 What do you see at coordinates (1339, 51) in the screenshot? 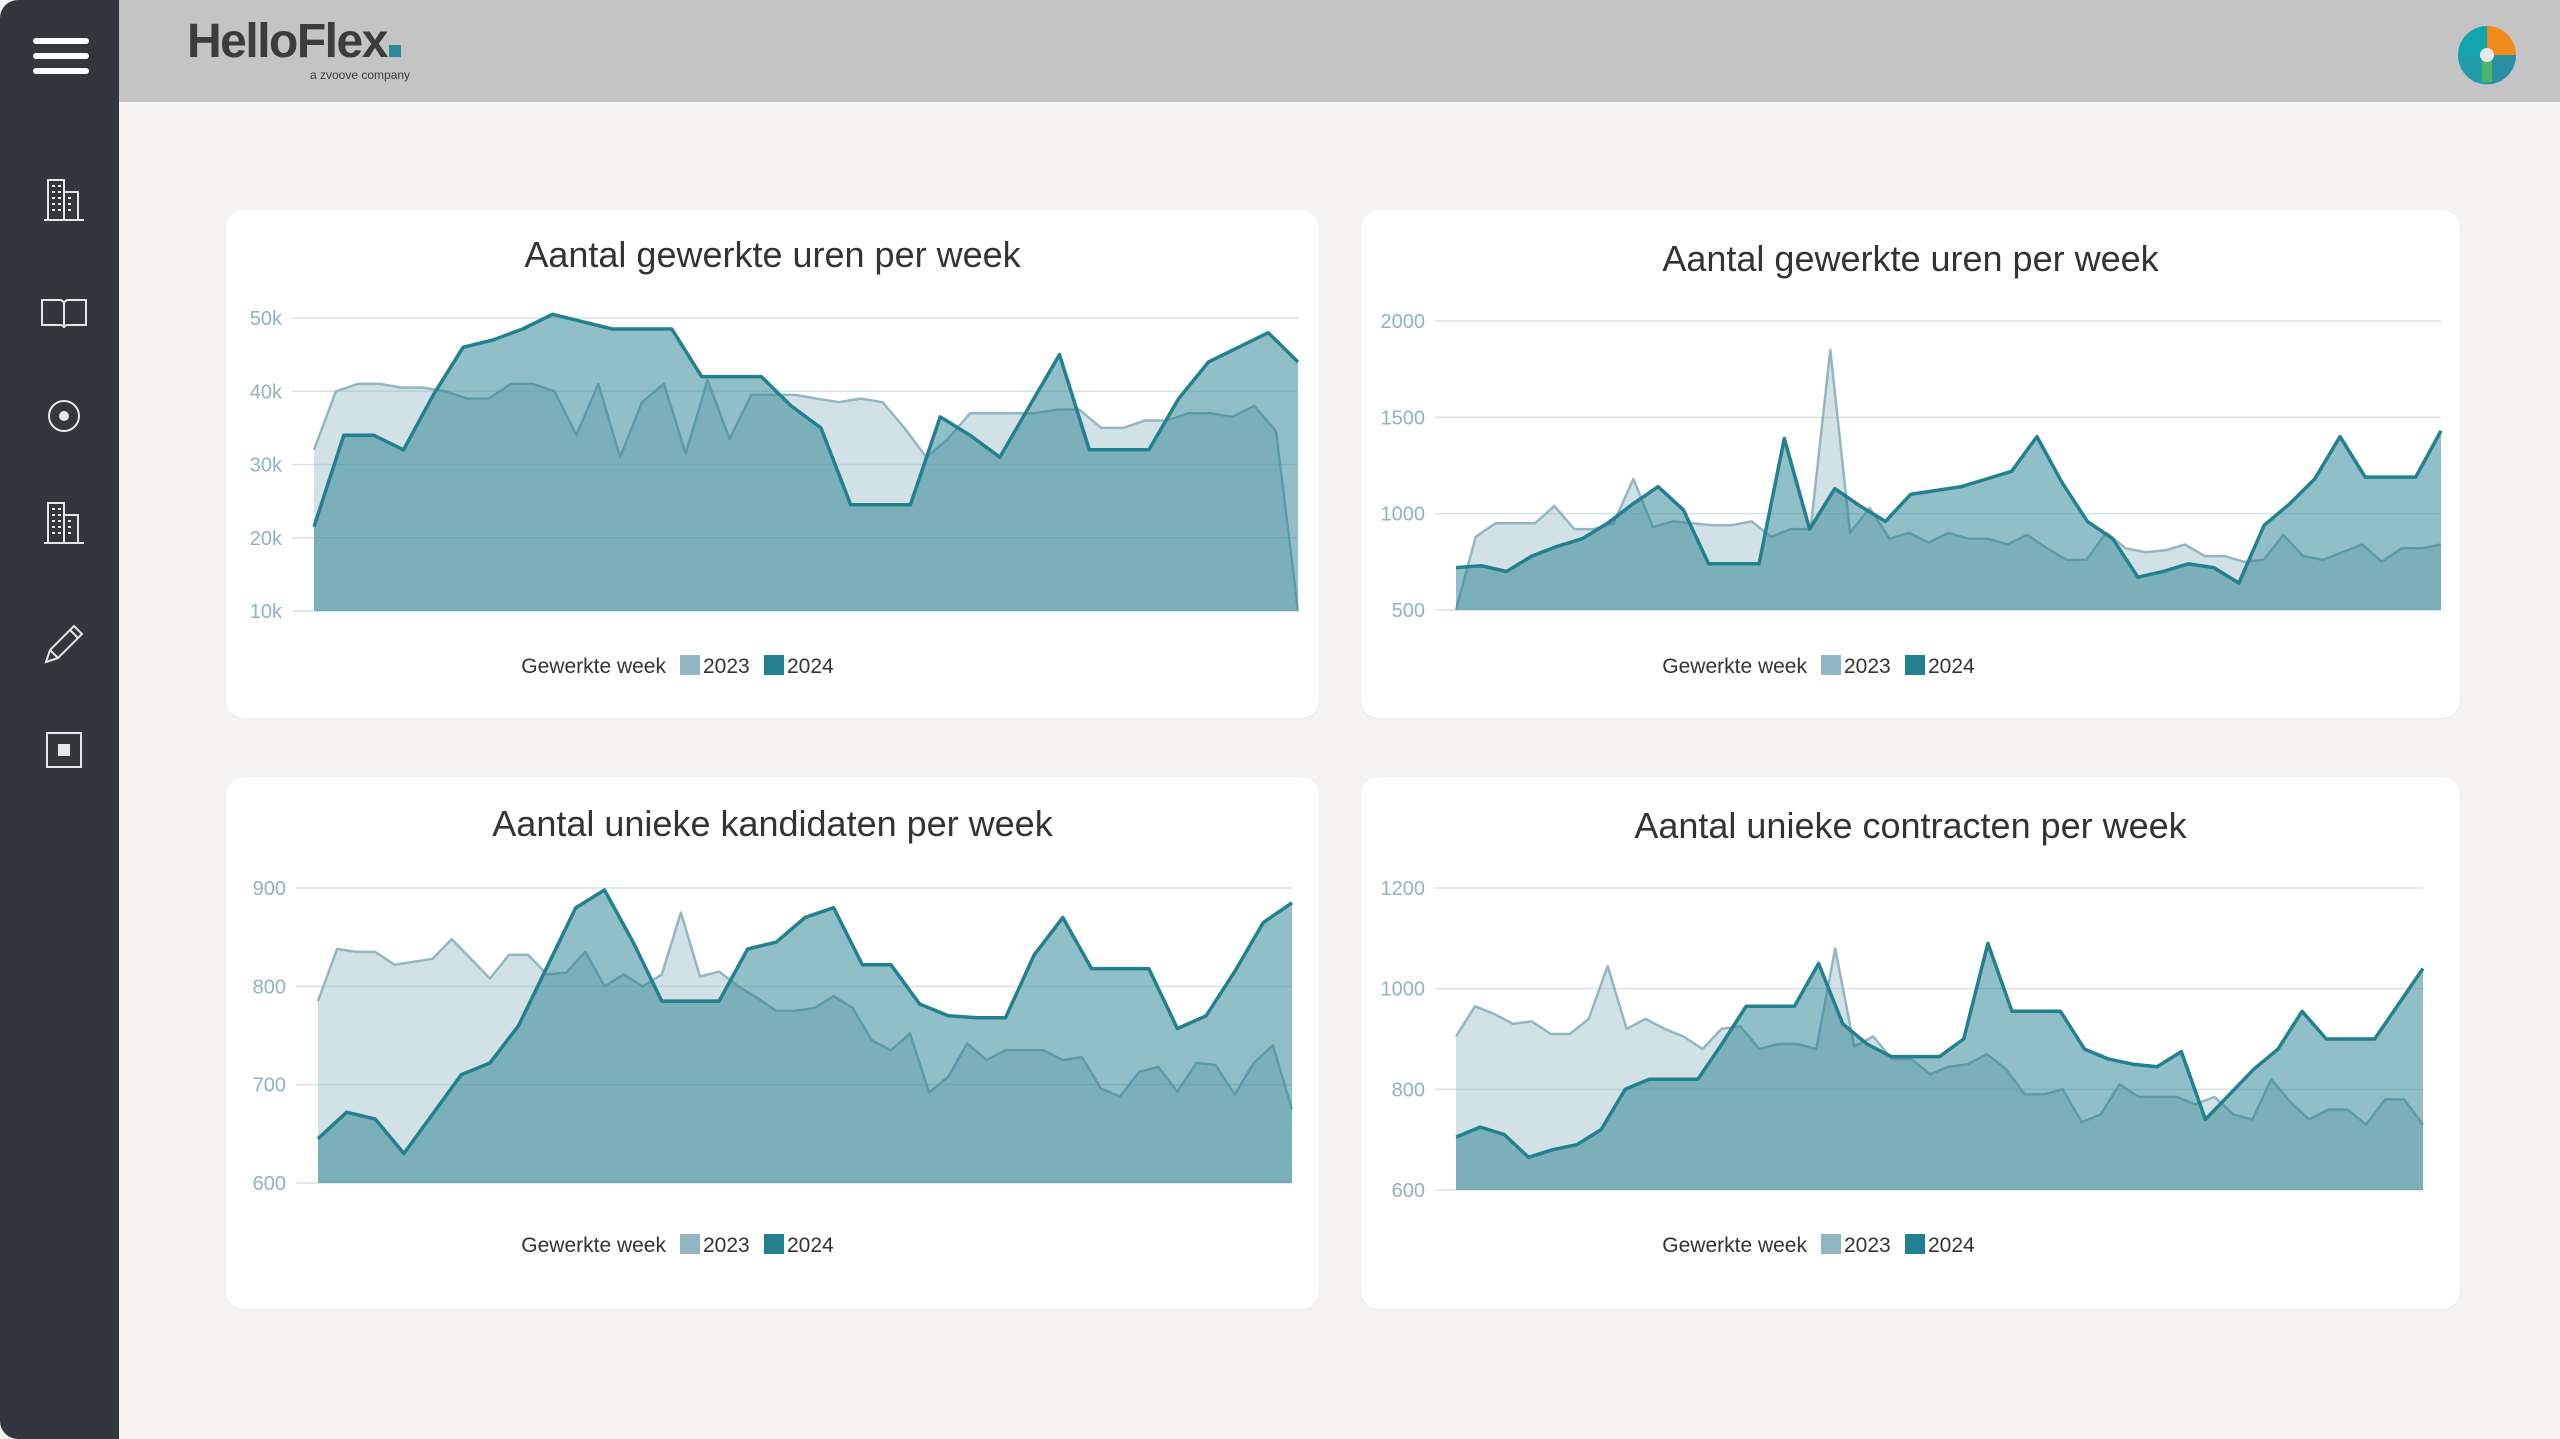
I see `top-bar` at bounding box center [1339, 51].